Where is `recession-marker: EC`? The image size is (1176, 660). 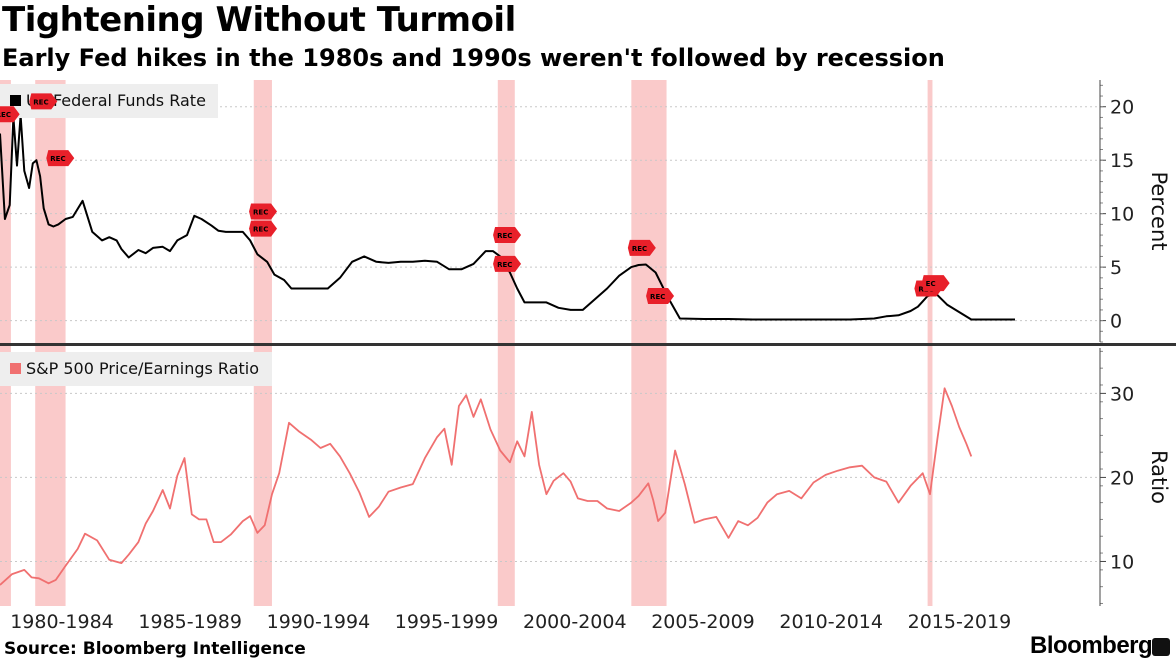
recession-marker: EC is located at coordinates (935, 283).